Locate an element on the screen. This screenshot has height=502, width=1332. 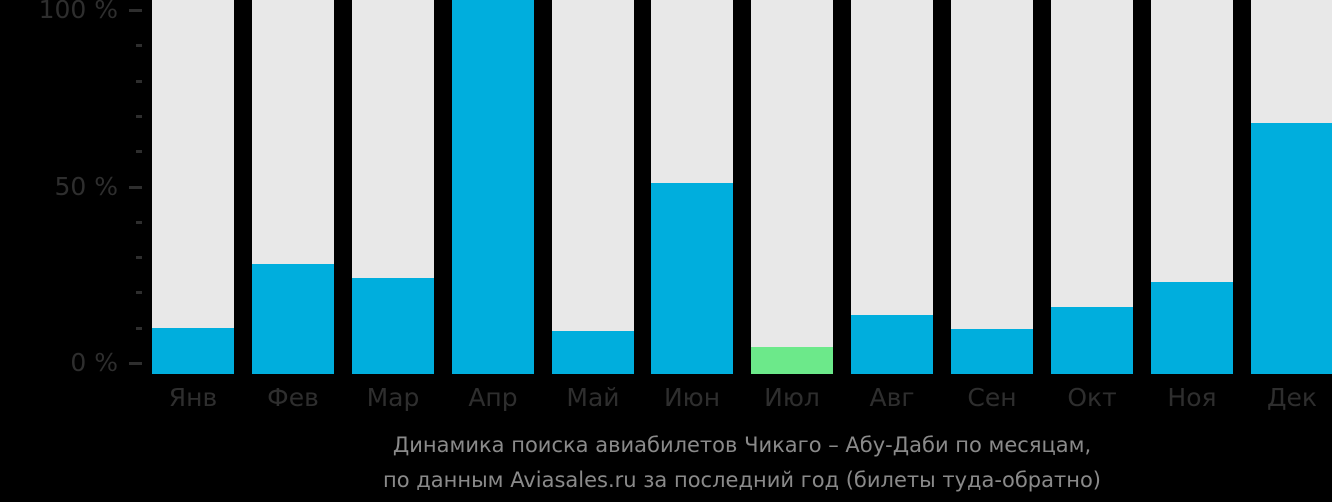
y-tick-label: 50 % is located at coordinates (86, 186).